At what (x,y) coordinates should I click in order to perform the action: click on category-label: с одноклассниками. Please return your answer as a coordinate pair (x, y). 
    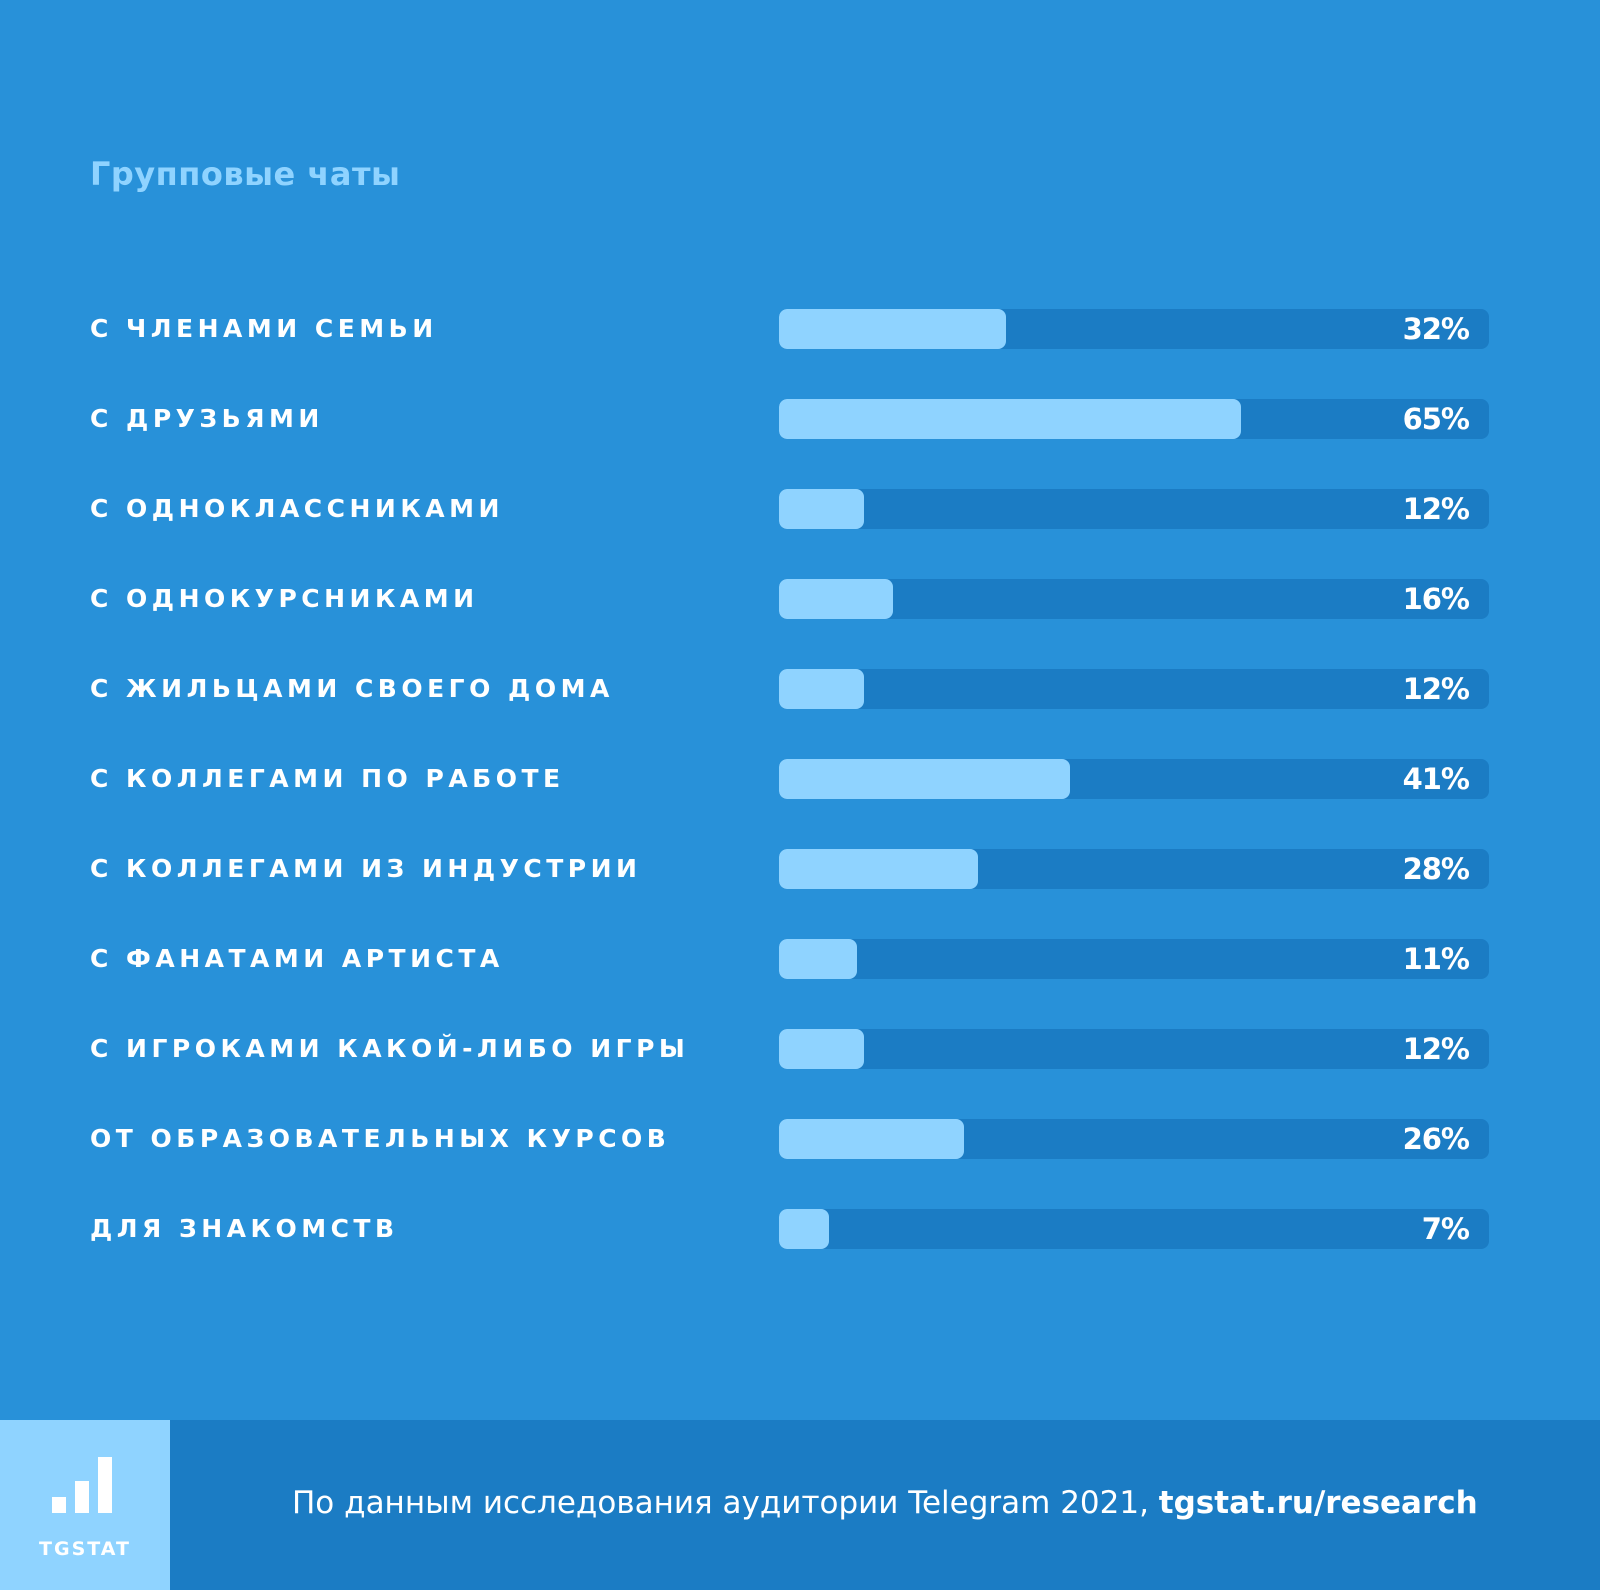
    Looking at the image, I should click on (297, 508).